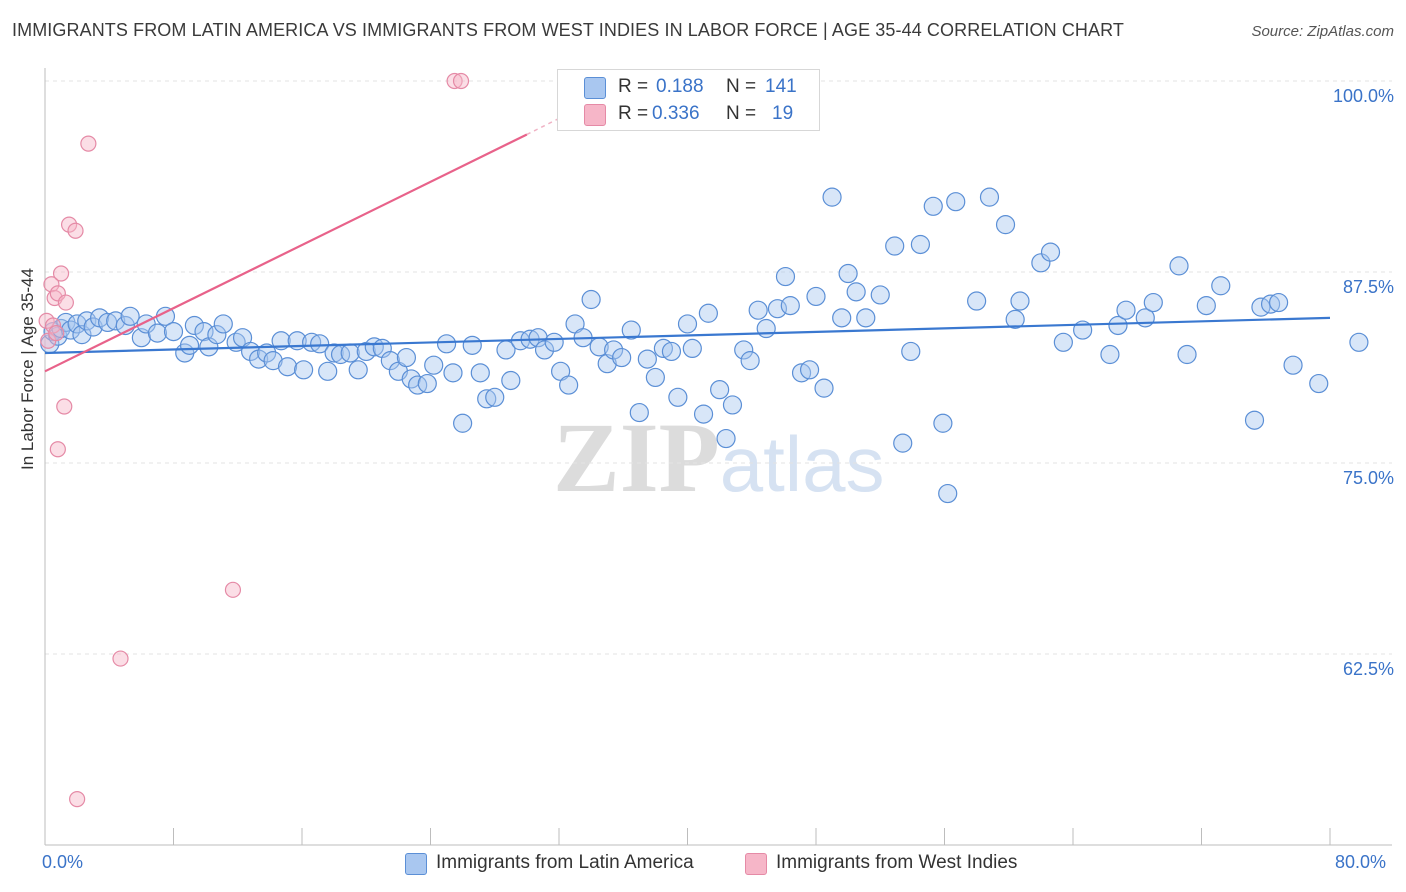  Describe the element at coordinates (1368, 478) in the screenshot. I see `y-tick-label: 75.0%` at that location.